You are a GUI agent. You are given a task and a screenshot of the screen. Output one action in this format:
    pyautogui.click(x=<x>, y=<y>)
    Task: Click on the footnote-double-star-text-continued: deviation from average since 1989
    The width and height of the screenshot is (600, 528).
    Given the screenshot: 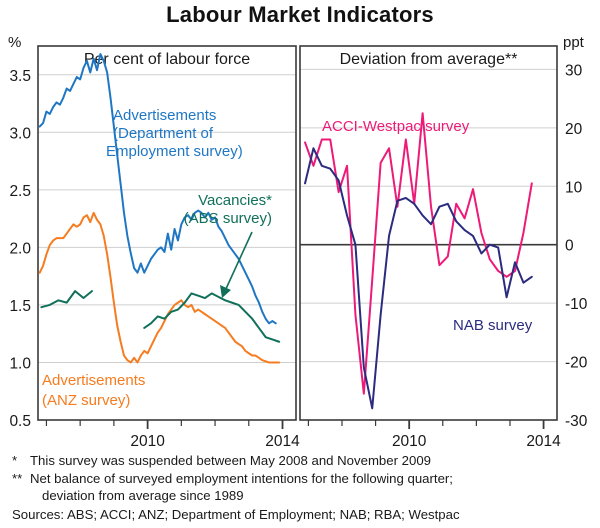 What is the action you would take?
    pyautogui.click(x=143, y=496)
    